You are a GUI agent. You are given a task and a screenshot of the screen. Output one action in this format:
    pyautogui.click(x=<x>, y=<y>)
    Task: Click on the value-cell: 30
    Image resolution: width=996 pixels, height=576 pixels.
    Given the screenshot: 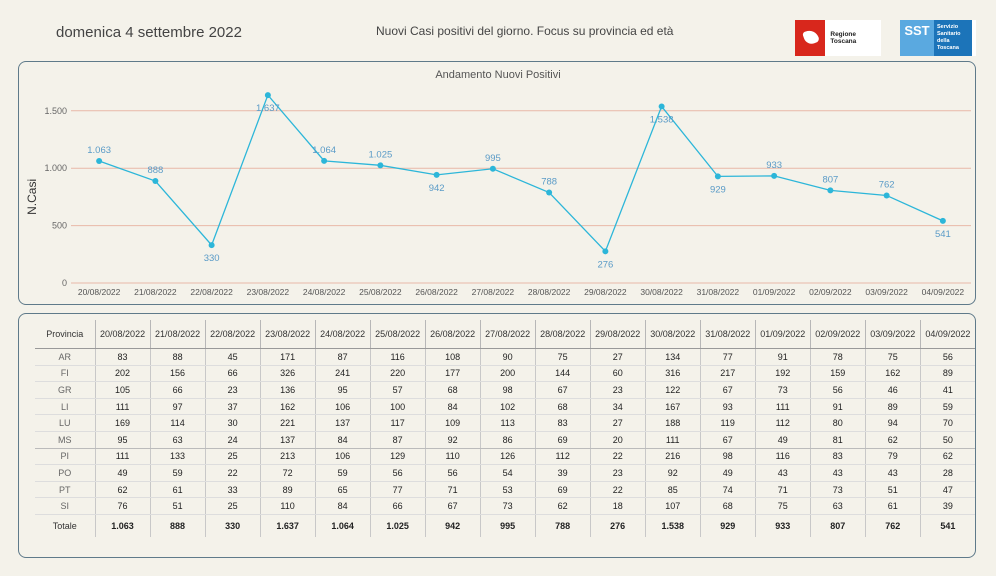 What is the action you would take?
    pyautogui.click(x=233, y=423)
    